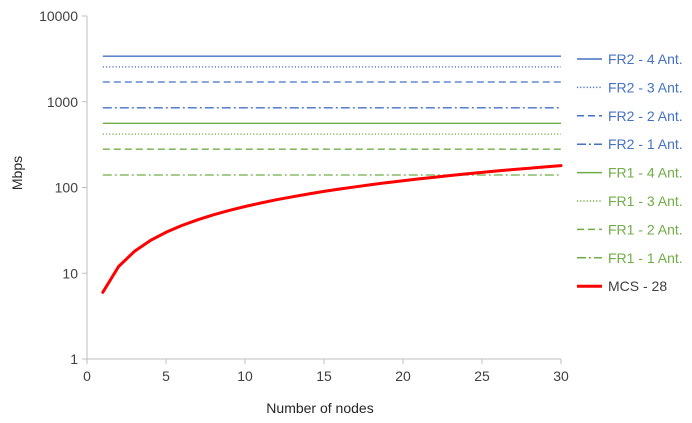 The height and width of the screenshot is (423, 692). What do you see at coordinates (17, 173) in the screenshot?
I see `y-axis-label: Mbps` at bounding box center [17, 173].